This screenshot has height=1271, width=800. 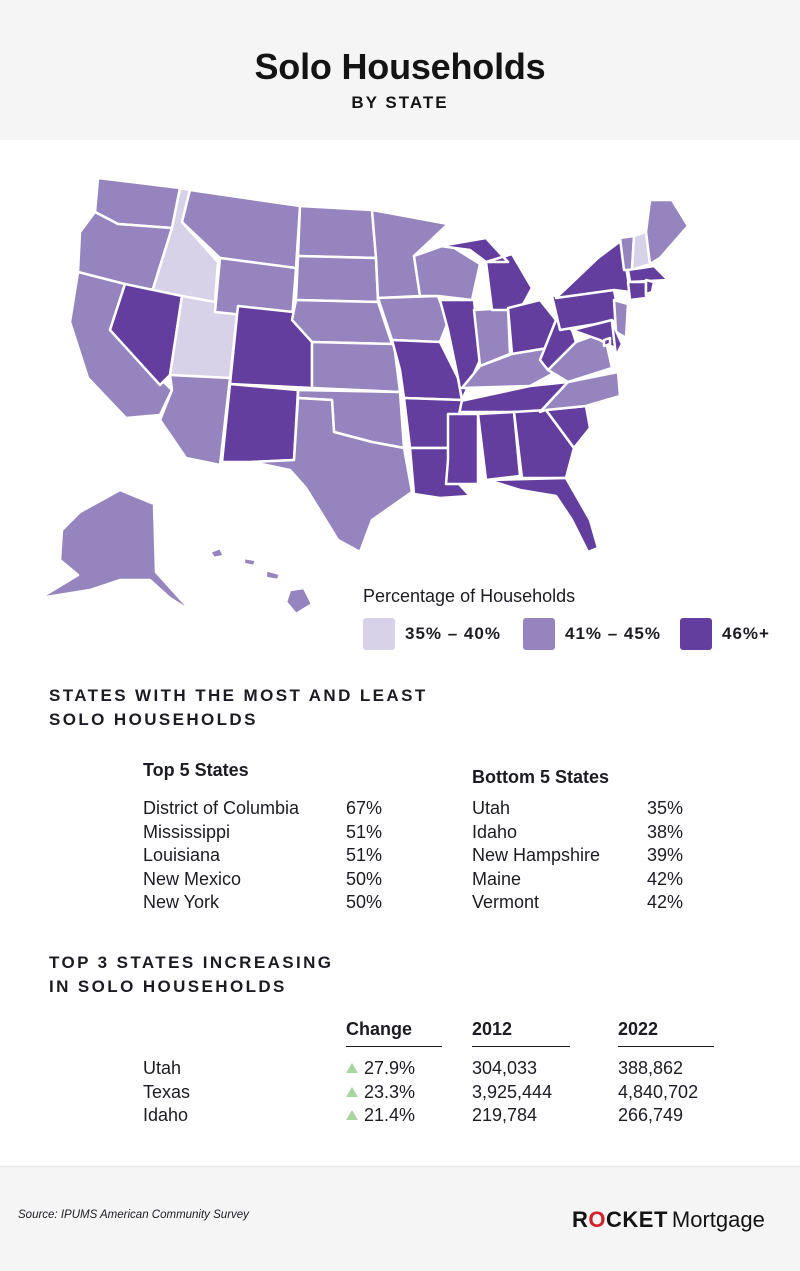 What do you see at coordinates (379, 634) in the screenshot?
I see `legend-swatch-low` at bounding box center [379, 634].